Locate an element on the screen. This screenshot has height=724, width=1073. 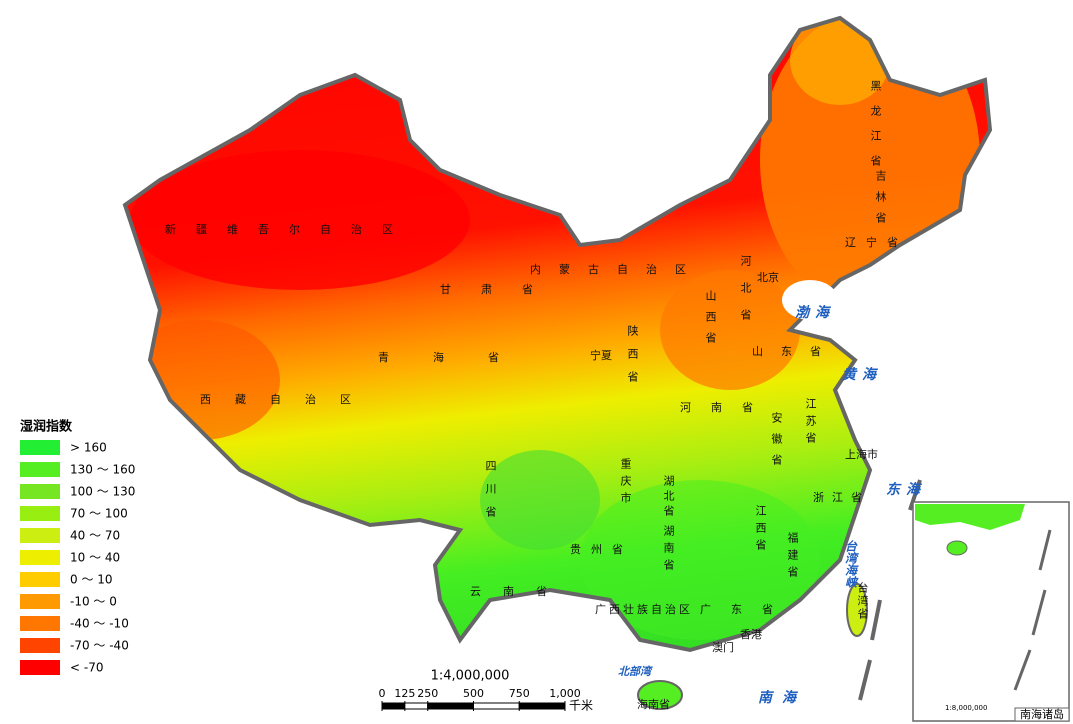
province-label: 江苏省 is located at coordinates (810, 423).